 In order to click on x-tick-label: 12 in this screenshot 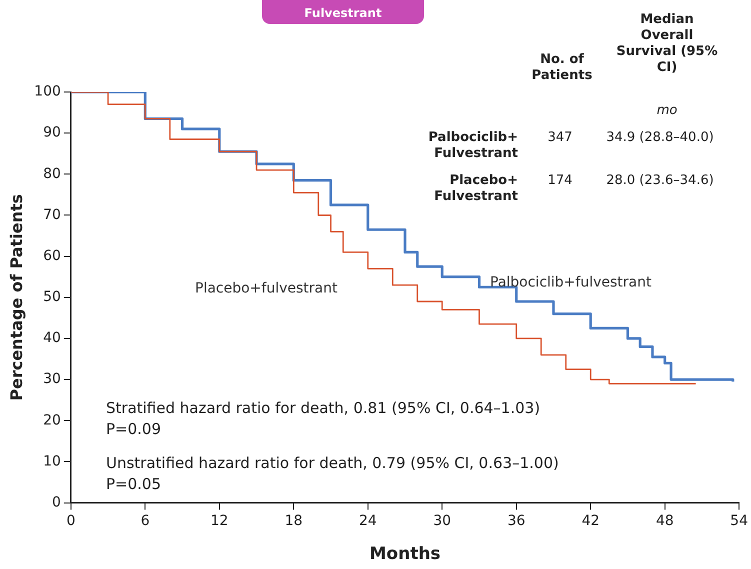, I will do `click(219, 520)`.